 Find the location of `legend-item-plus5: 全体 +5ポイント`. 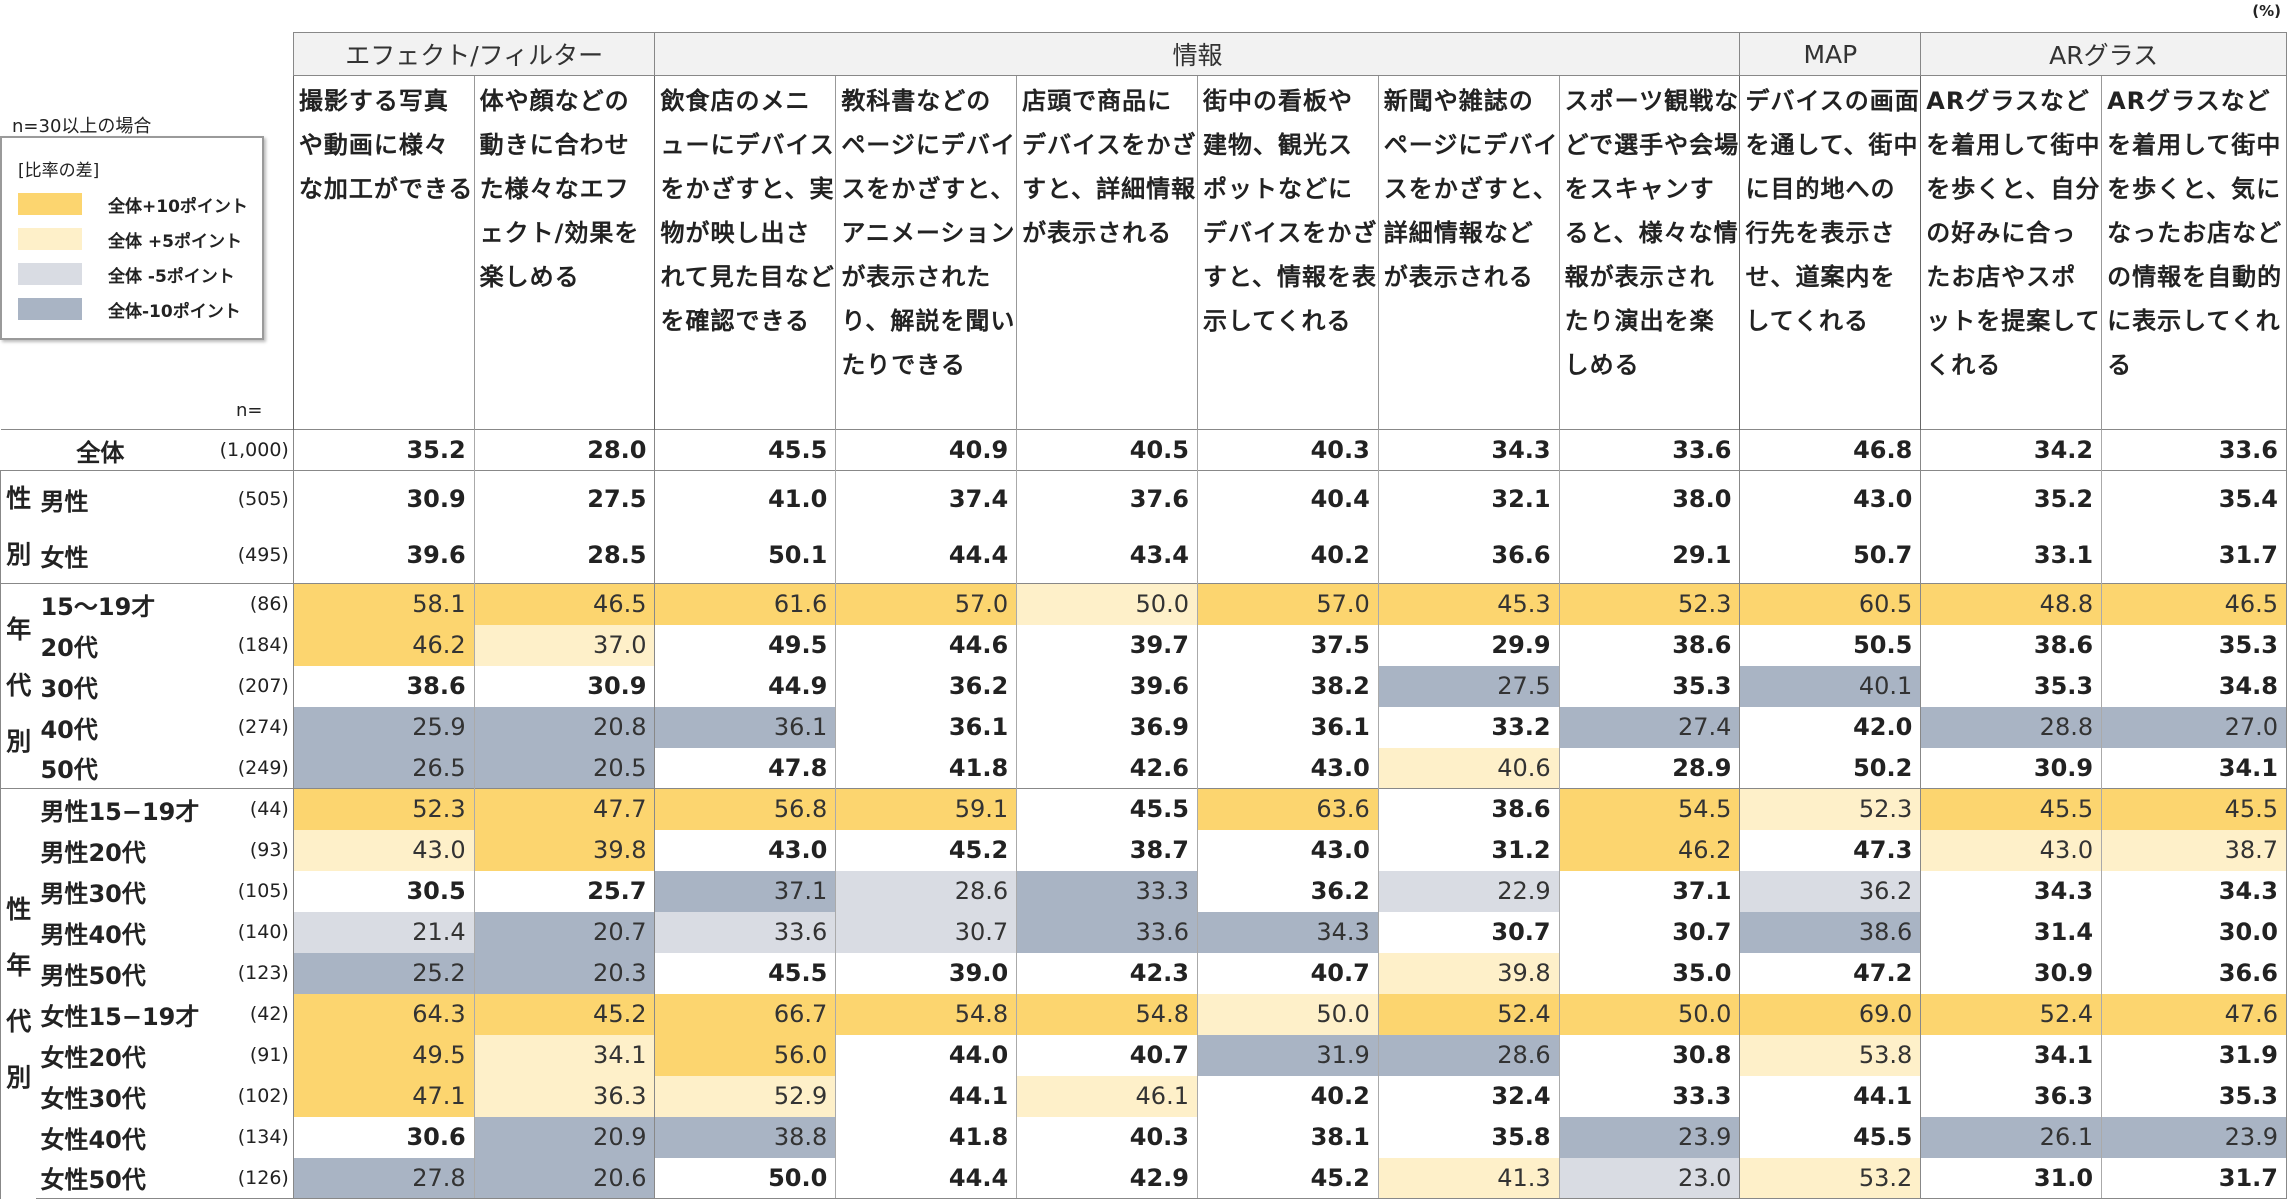

legend-item-plus5: 全体 +5ポイント is located at coordinates (130, 239).